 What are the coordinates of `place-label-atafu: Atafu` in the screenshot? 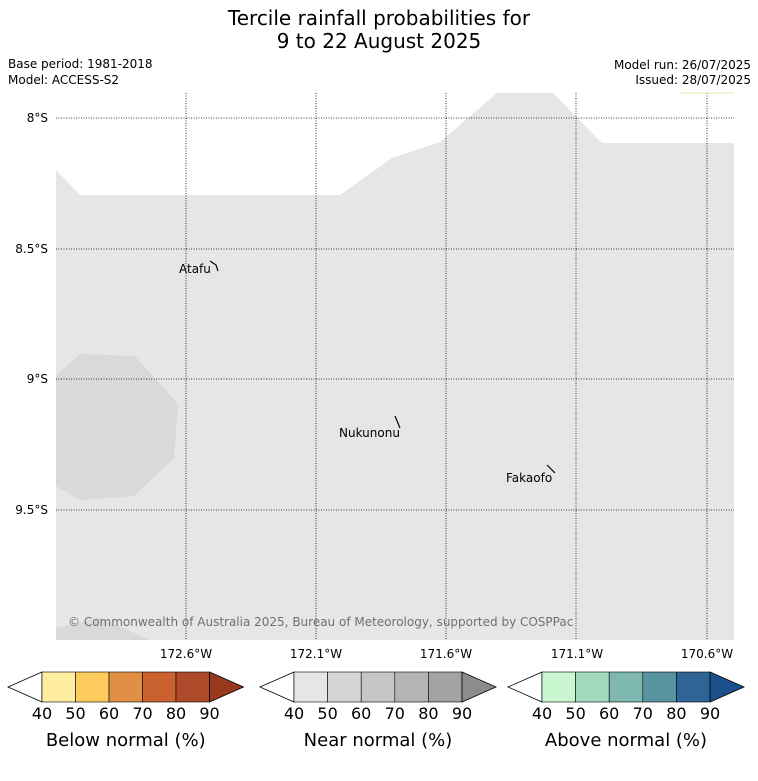 It's located at (195, 269).